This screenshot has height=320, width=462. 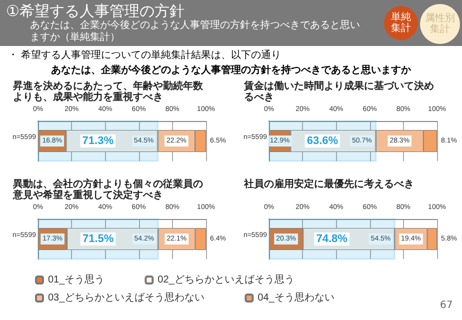 What do you see at coordinates (126, 298) in the screenshot?
I see `legend-label: 03_どちらかといえばそう思わない` at bounding box center [126, 298].